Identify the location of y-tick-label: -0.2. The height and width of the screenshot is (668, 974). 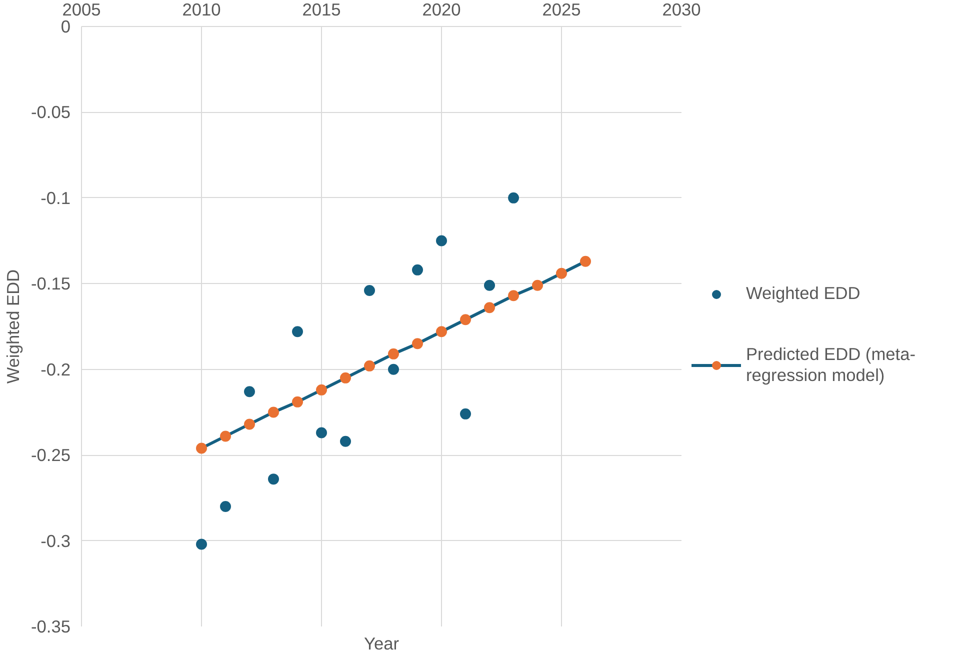
(55, 369).